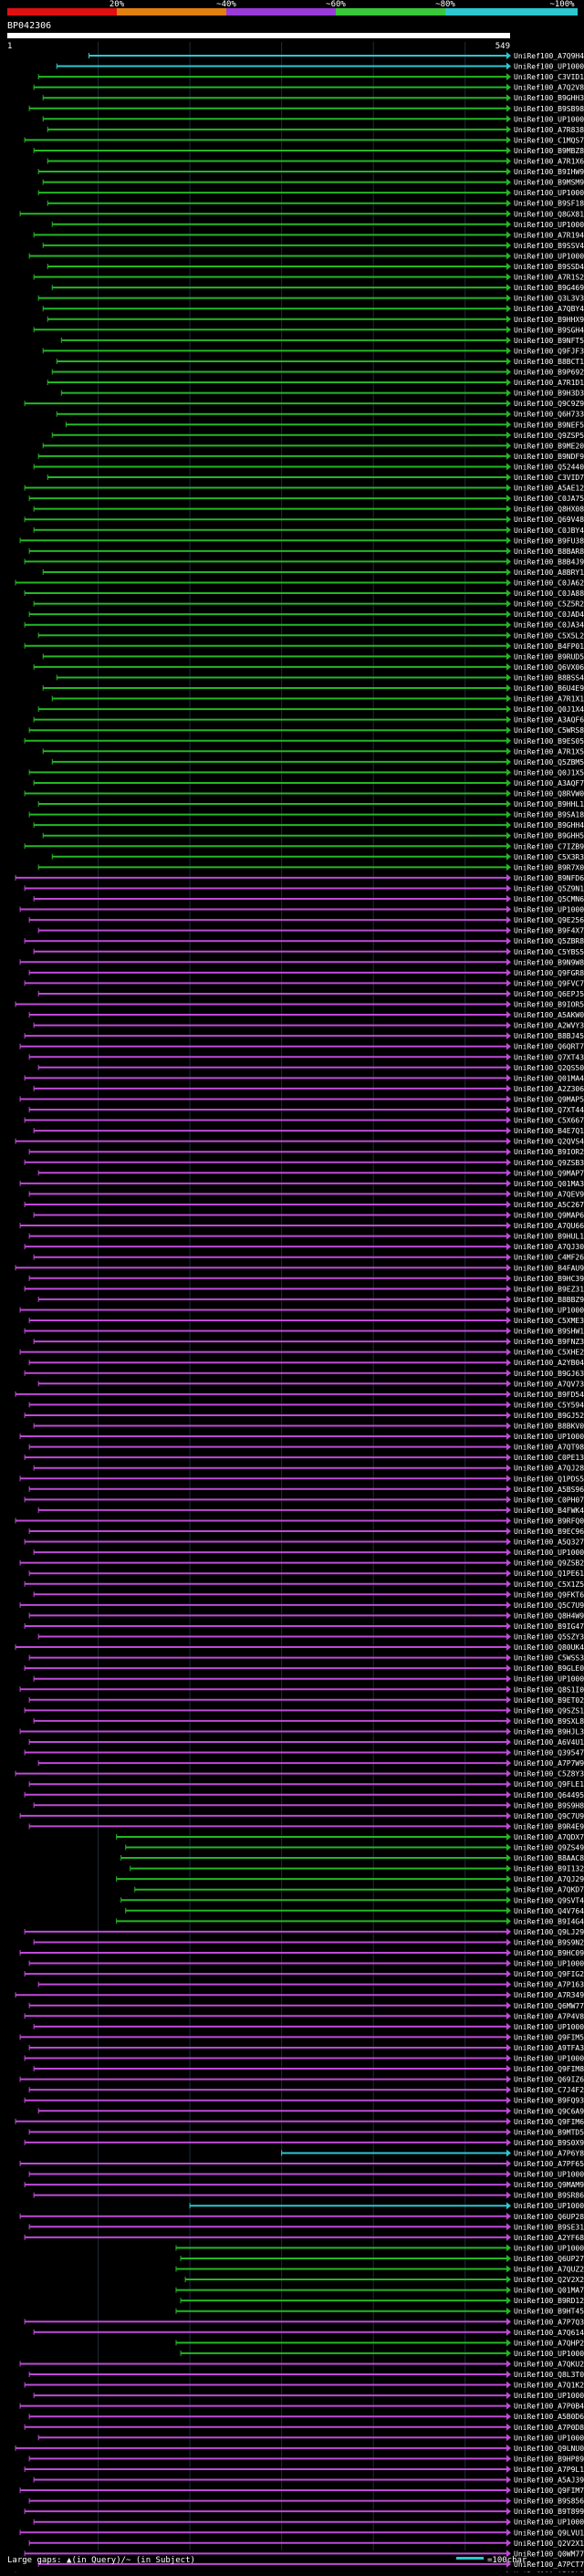 The width and height of the screenshot is (584, 2576). What do you see at coordinates (299, 1268) in the screenshot?
I see `hit-row: UniRef100_B4FAU9` at bounding box center [299, 1268].